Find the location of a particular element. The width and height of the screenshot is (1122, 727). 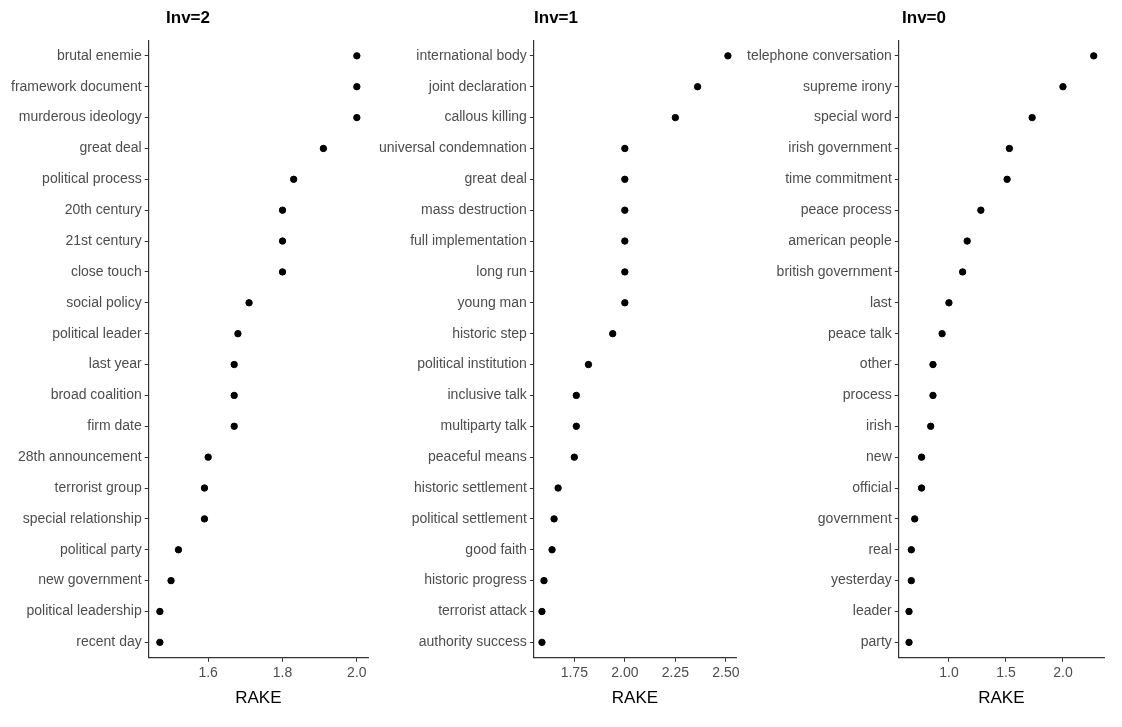

x-tick-label: 1.5 is located at coordinates (1006, 672).